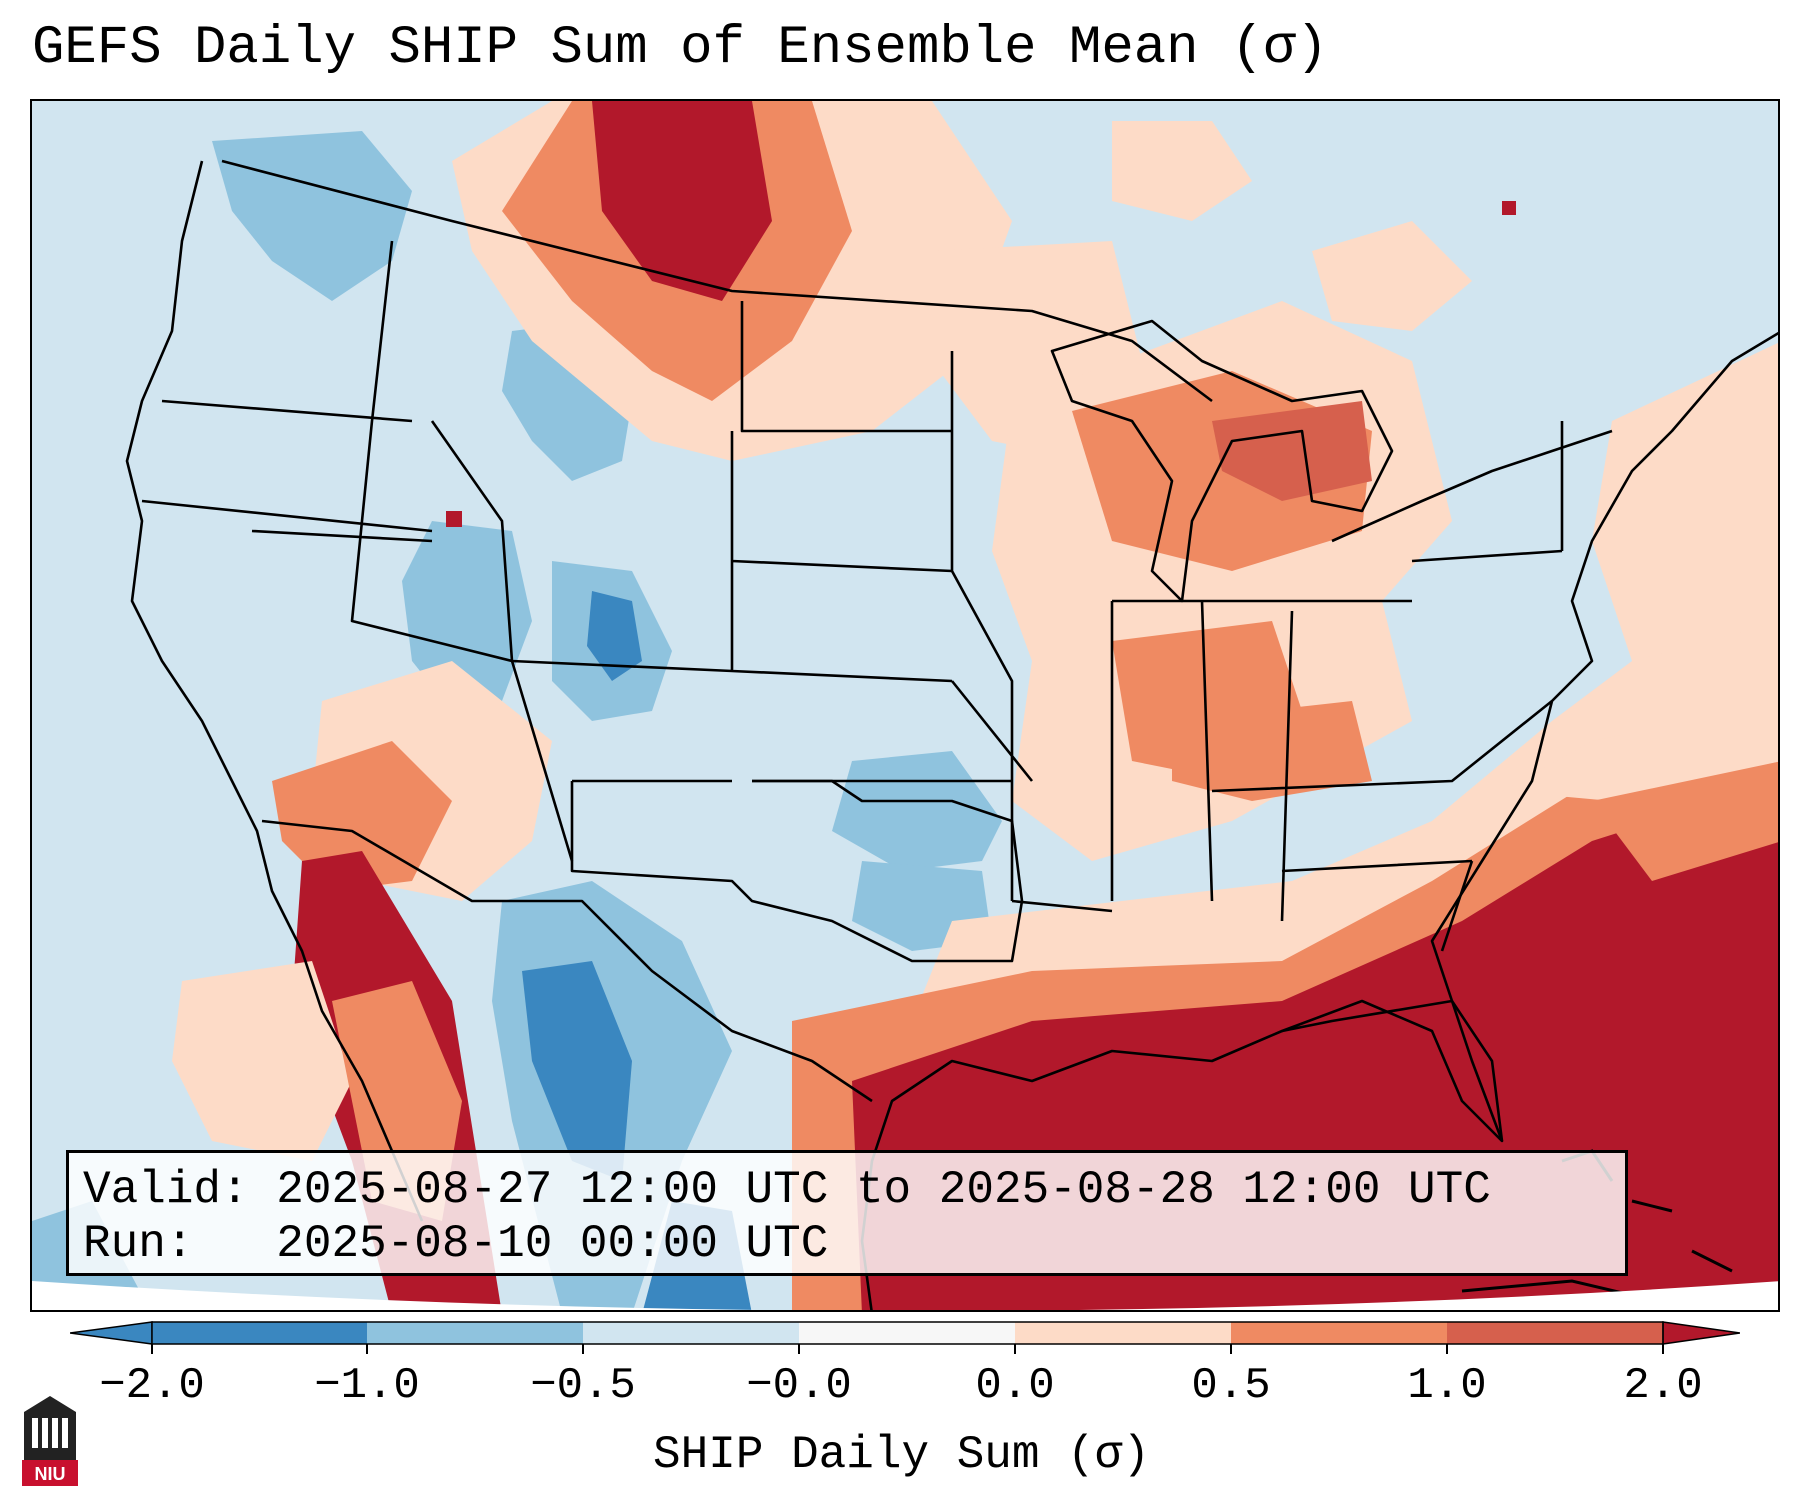  Describe the element at coordinates (799, 1386) in the screenshot. I see `colorbar-tick-label: −0.0` at that location.